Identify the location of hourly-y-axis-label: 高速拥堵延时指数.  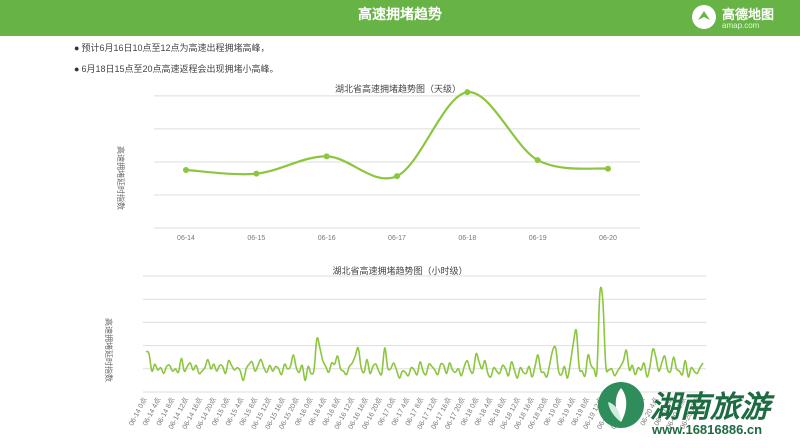
(109, 350).